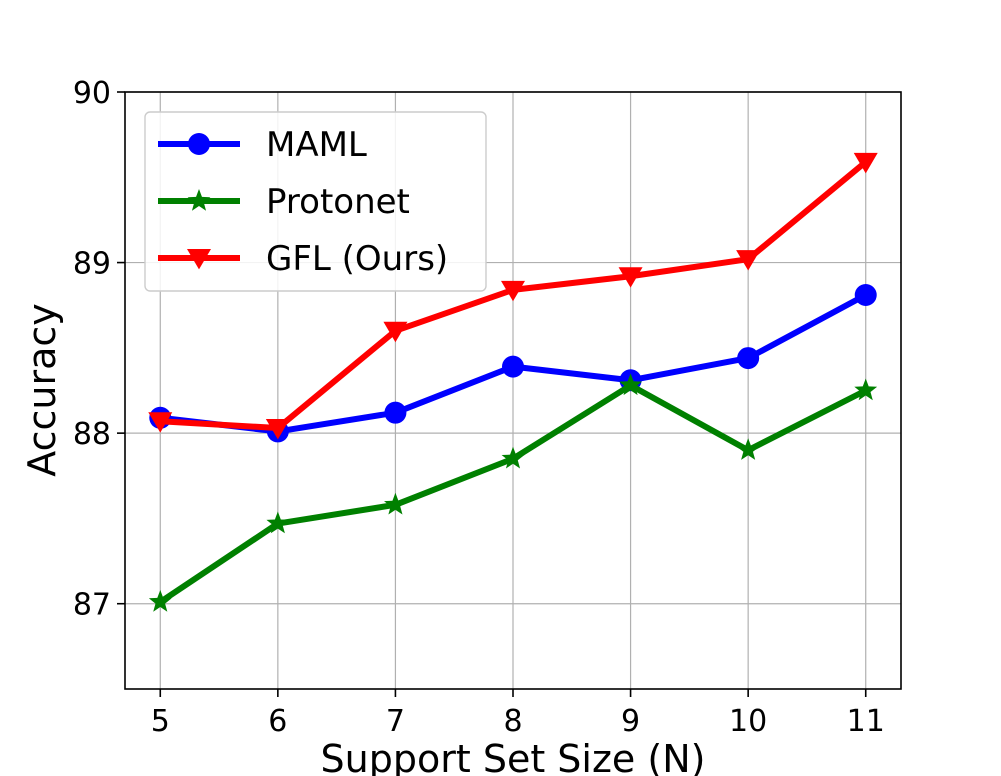  I want to click on y-tick-label: 87, so click(92, 605).